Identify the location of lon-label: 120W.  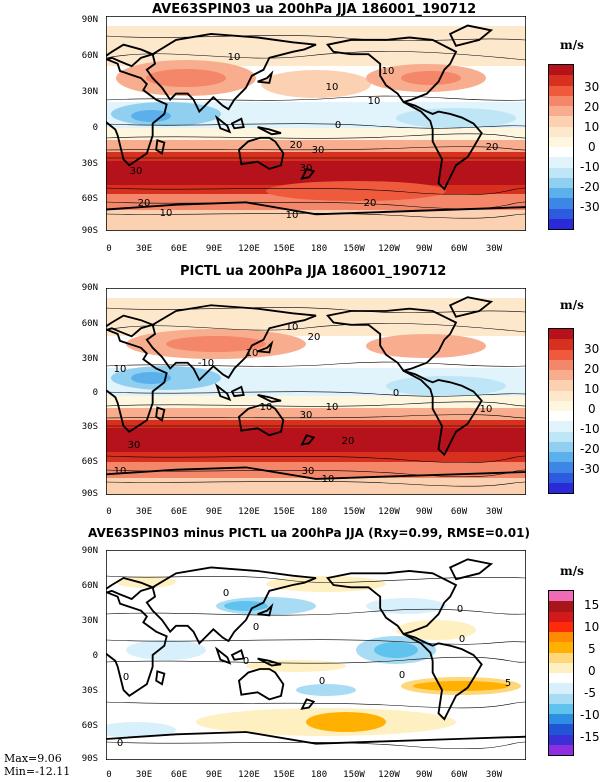
(389, 249).